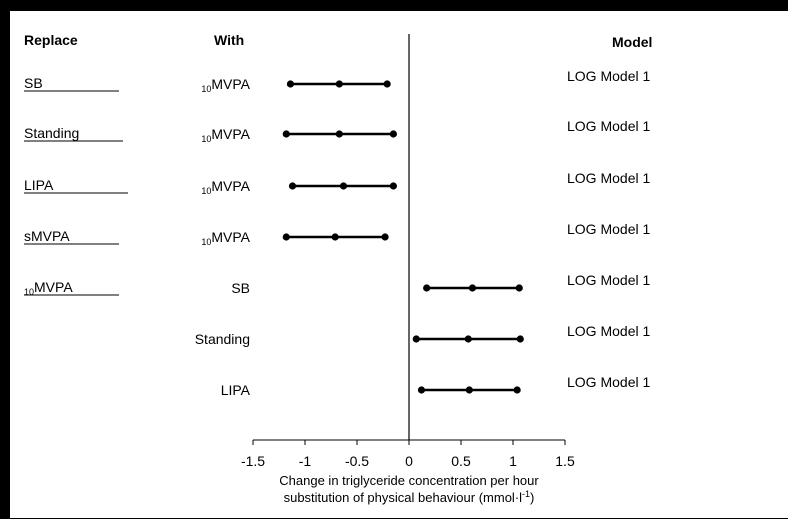 This screenshot has height=519, width=788. Describe the element at coordinates (51, 133) in the screenshot. I see `replace-label: Standing` at that location.